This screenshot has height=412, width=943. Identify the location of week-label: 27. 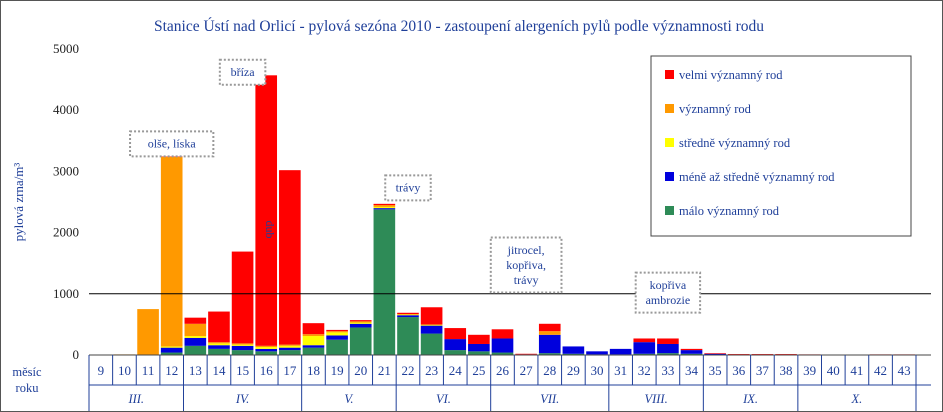
(527, 370).